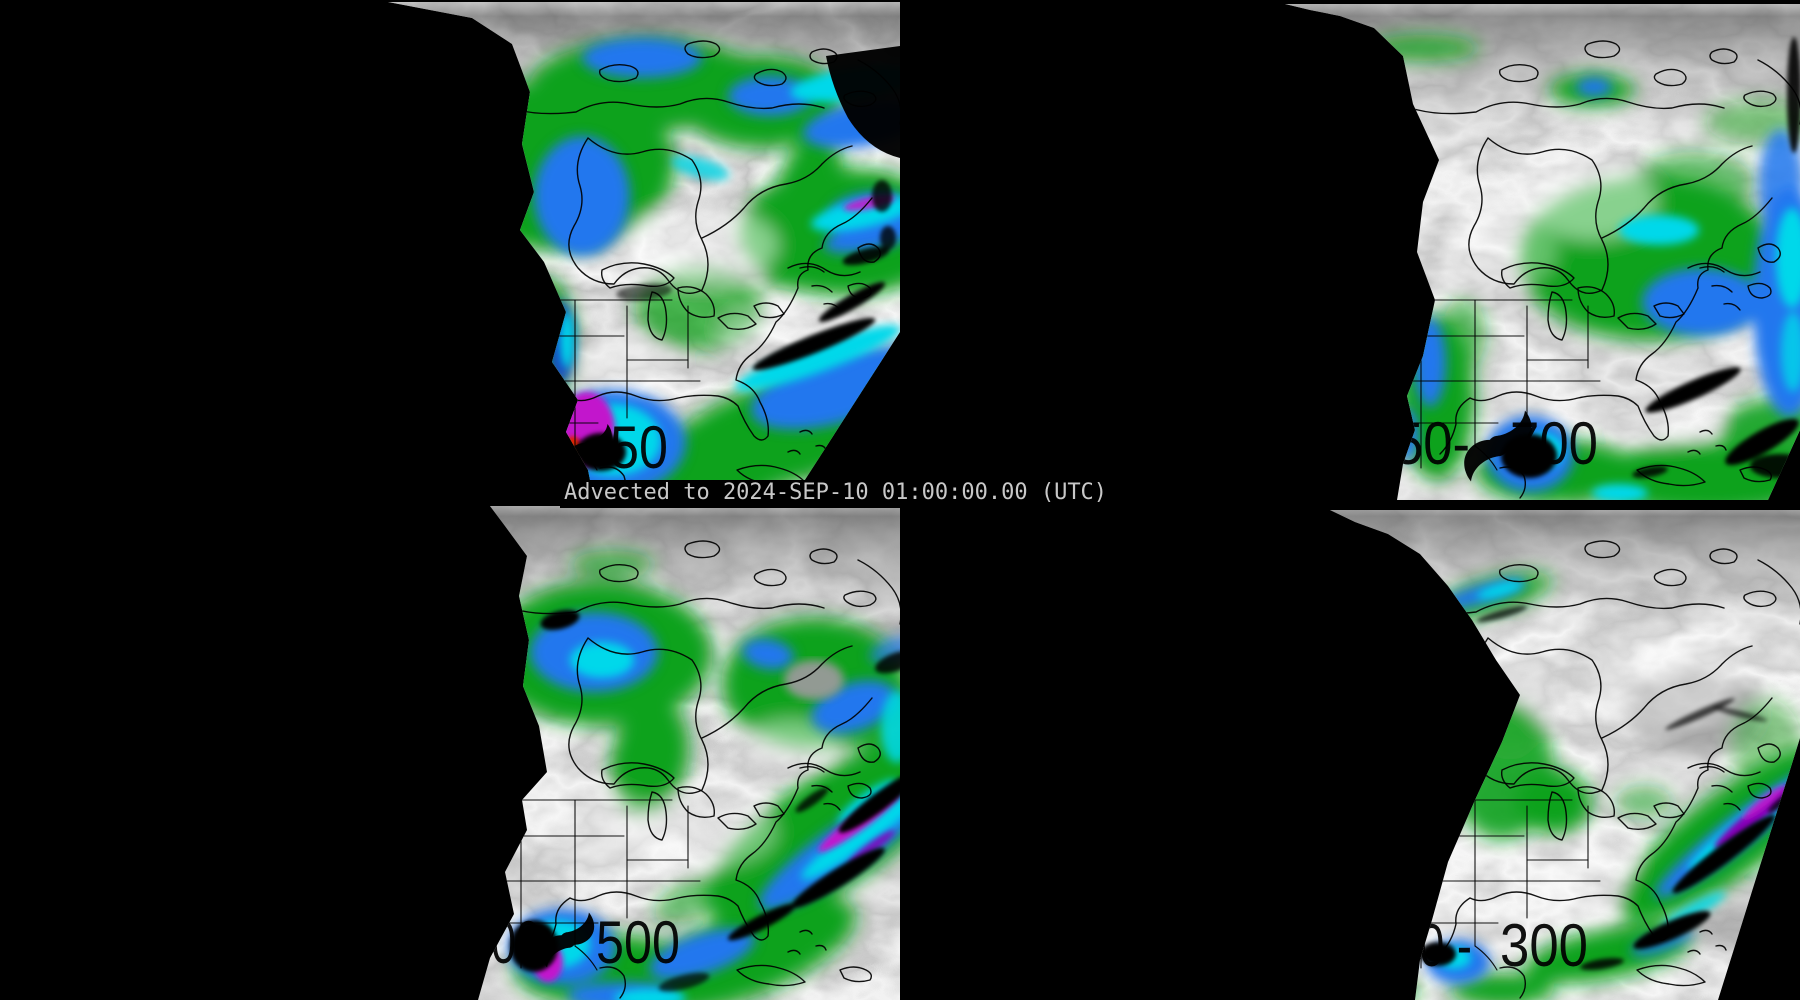 The width and height of the screenshot is (1800, 1000). I want to click on map-panel-bottom-left: 00 500, so click(689, 753).